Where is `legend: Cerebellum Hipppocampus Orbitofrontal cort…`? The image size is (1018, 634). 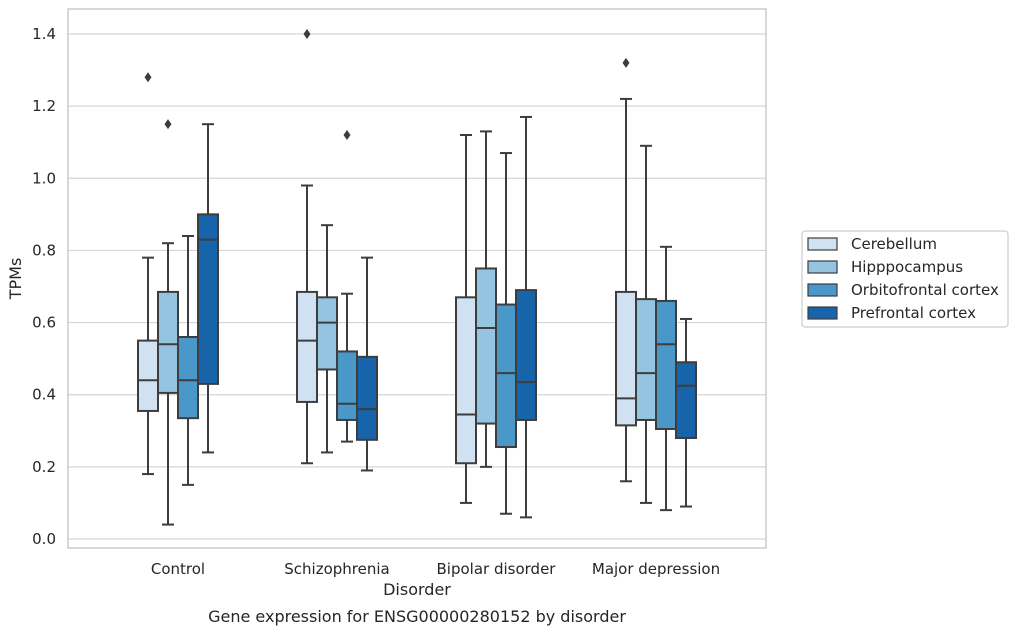
legend: Cerebellum Hipppocampus Orbitofrontal cort… is located at coordinates (905, 279).